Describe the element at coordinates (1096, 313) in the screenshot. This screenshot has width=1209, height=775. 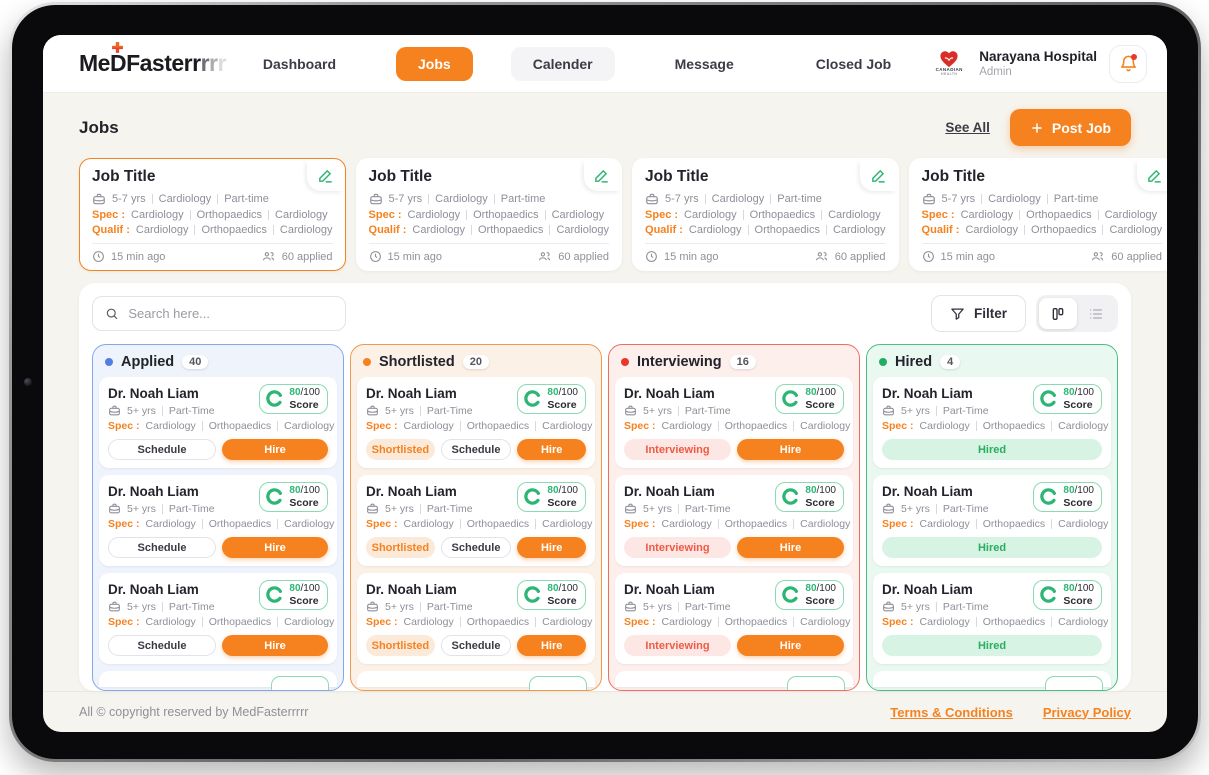
I see `list-view-button` at that location.